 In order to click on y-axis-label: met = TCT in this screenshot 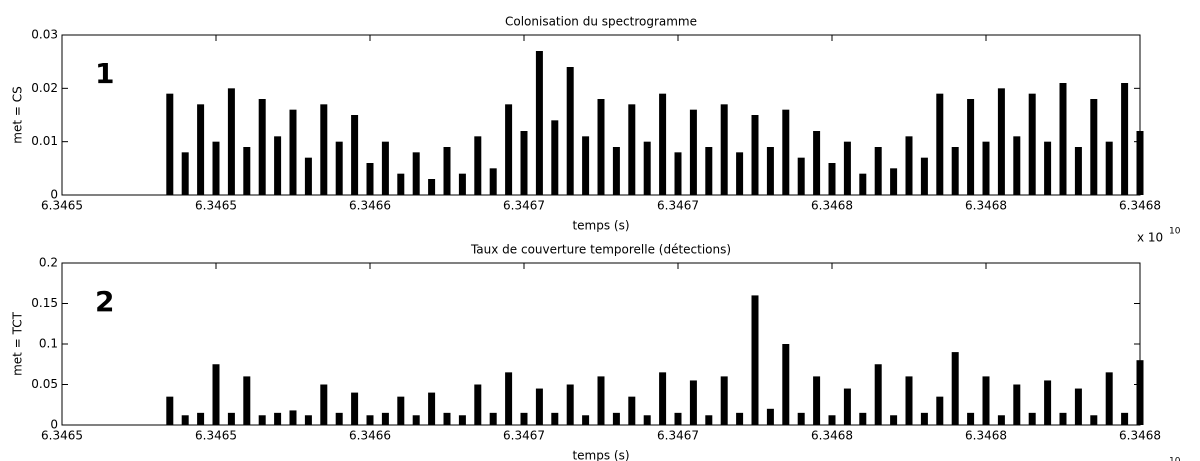, I will do `click(18, 343)`.